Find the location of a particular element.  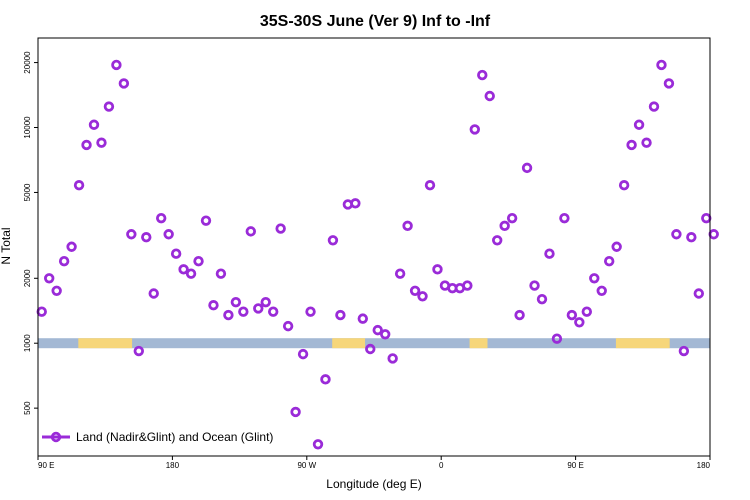

x-tick-label: 180 is located at coordinates (173, 465).